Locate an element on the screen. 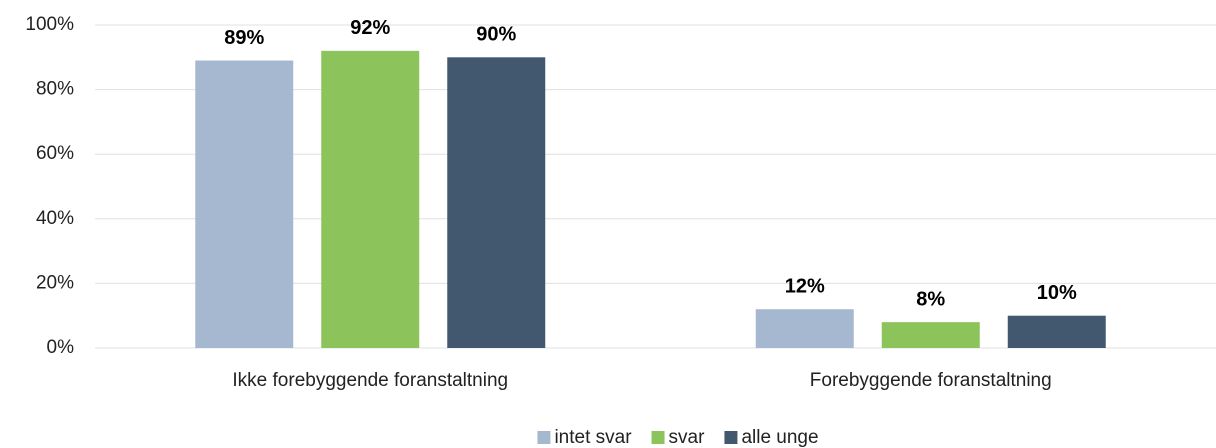 Image resolution: width=1216 pixels, height=448 pixels. y-tick-label: 80% is located at coordinates (55, 89).